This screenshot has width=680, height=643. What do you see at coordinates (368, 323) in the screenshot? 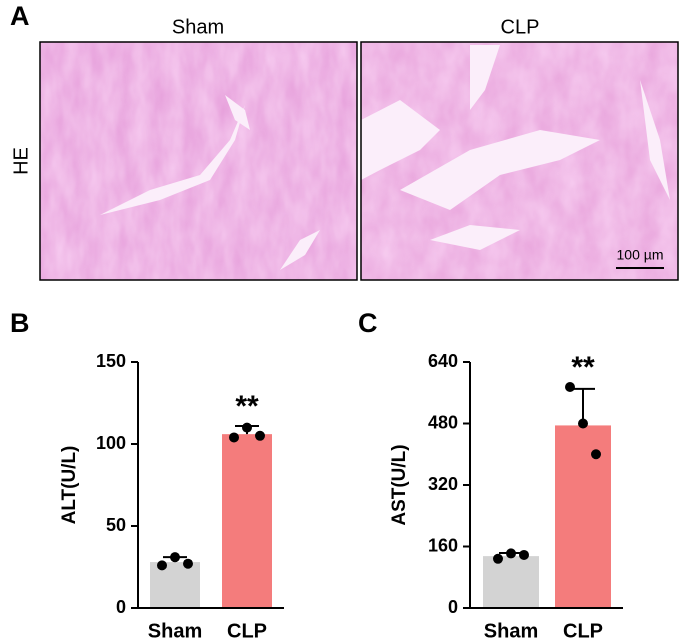
I see `panel-letter: C` at bounding box center [368, 323].